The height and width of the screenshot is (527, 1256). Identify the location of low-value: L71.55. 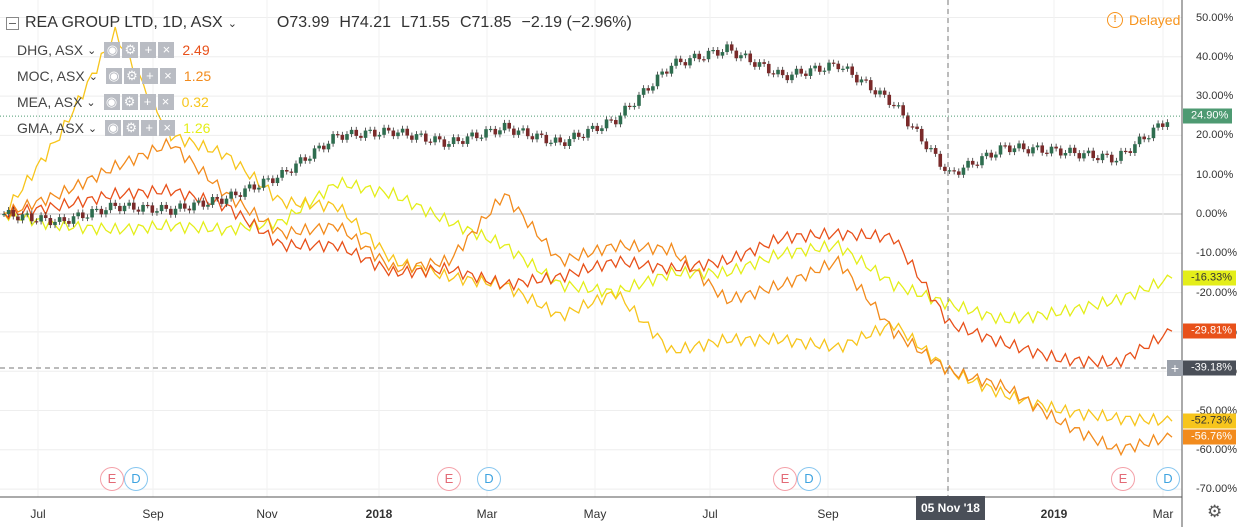
(425, 22).